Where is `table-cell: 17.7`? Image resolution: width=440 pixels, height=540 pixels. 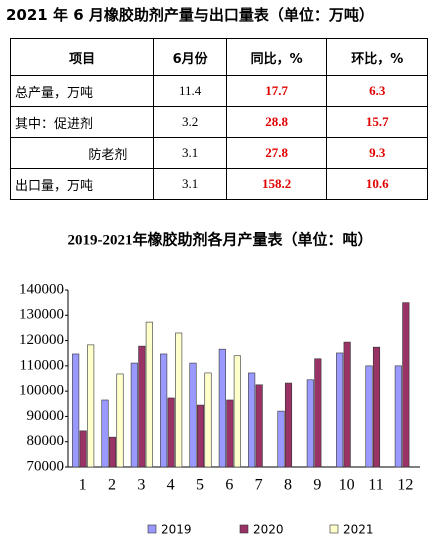 table-cell: 17.7 is located at coordinates (276, 91).